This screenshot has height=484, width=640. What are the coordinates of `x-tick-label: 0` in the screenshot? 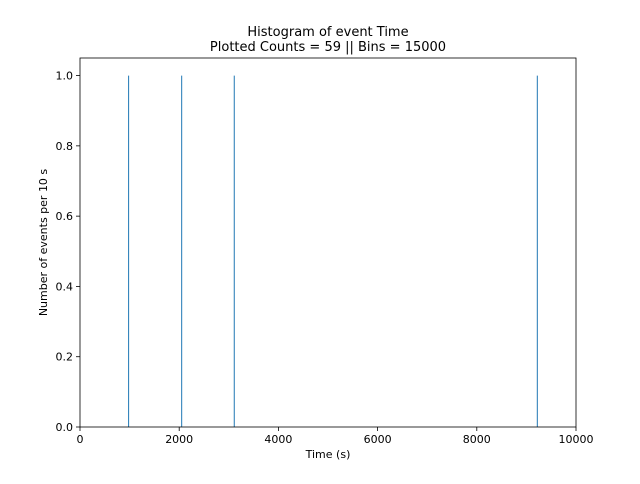 It's located at (80, 439).